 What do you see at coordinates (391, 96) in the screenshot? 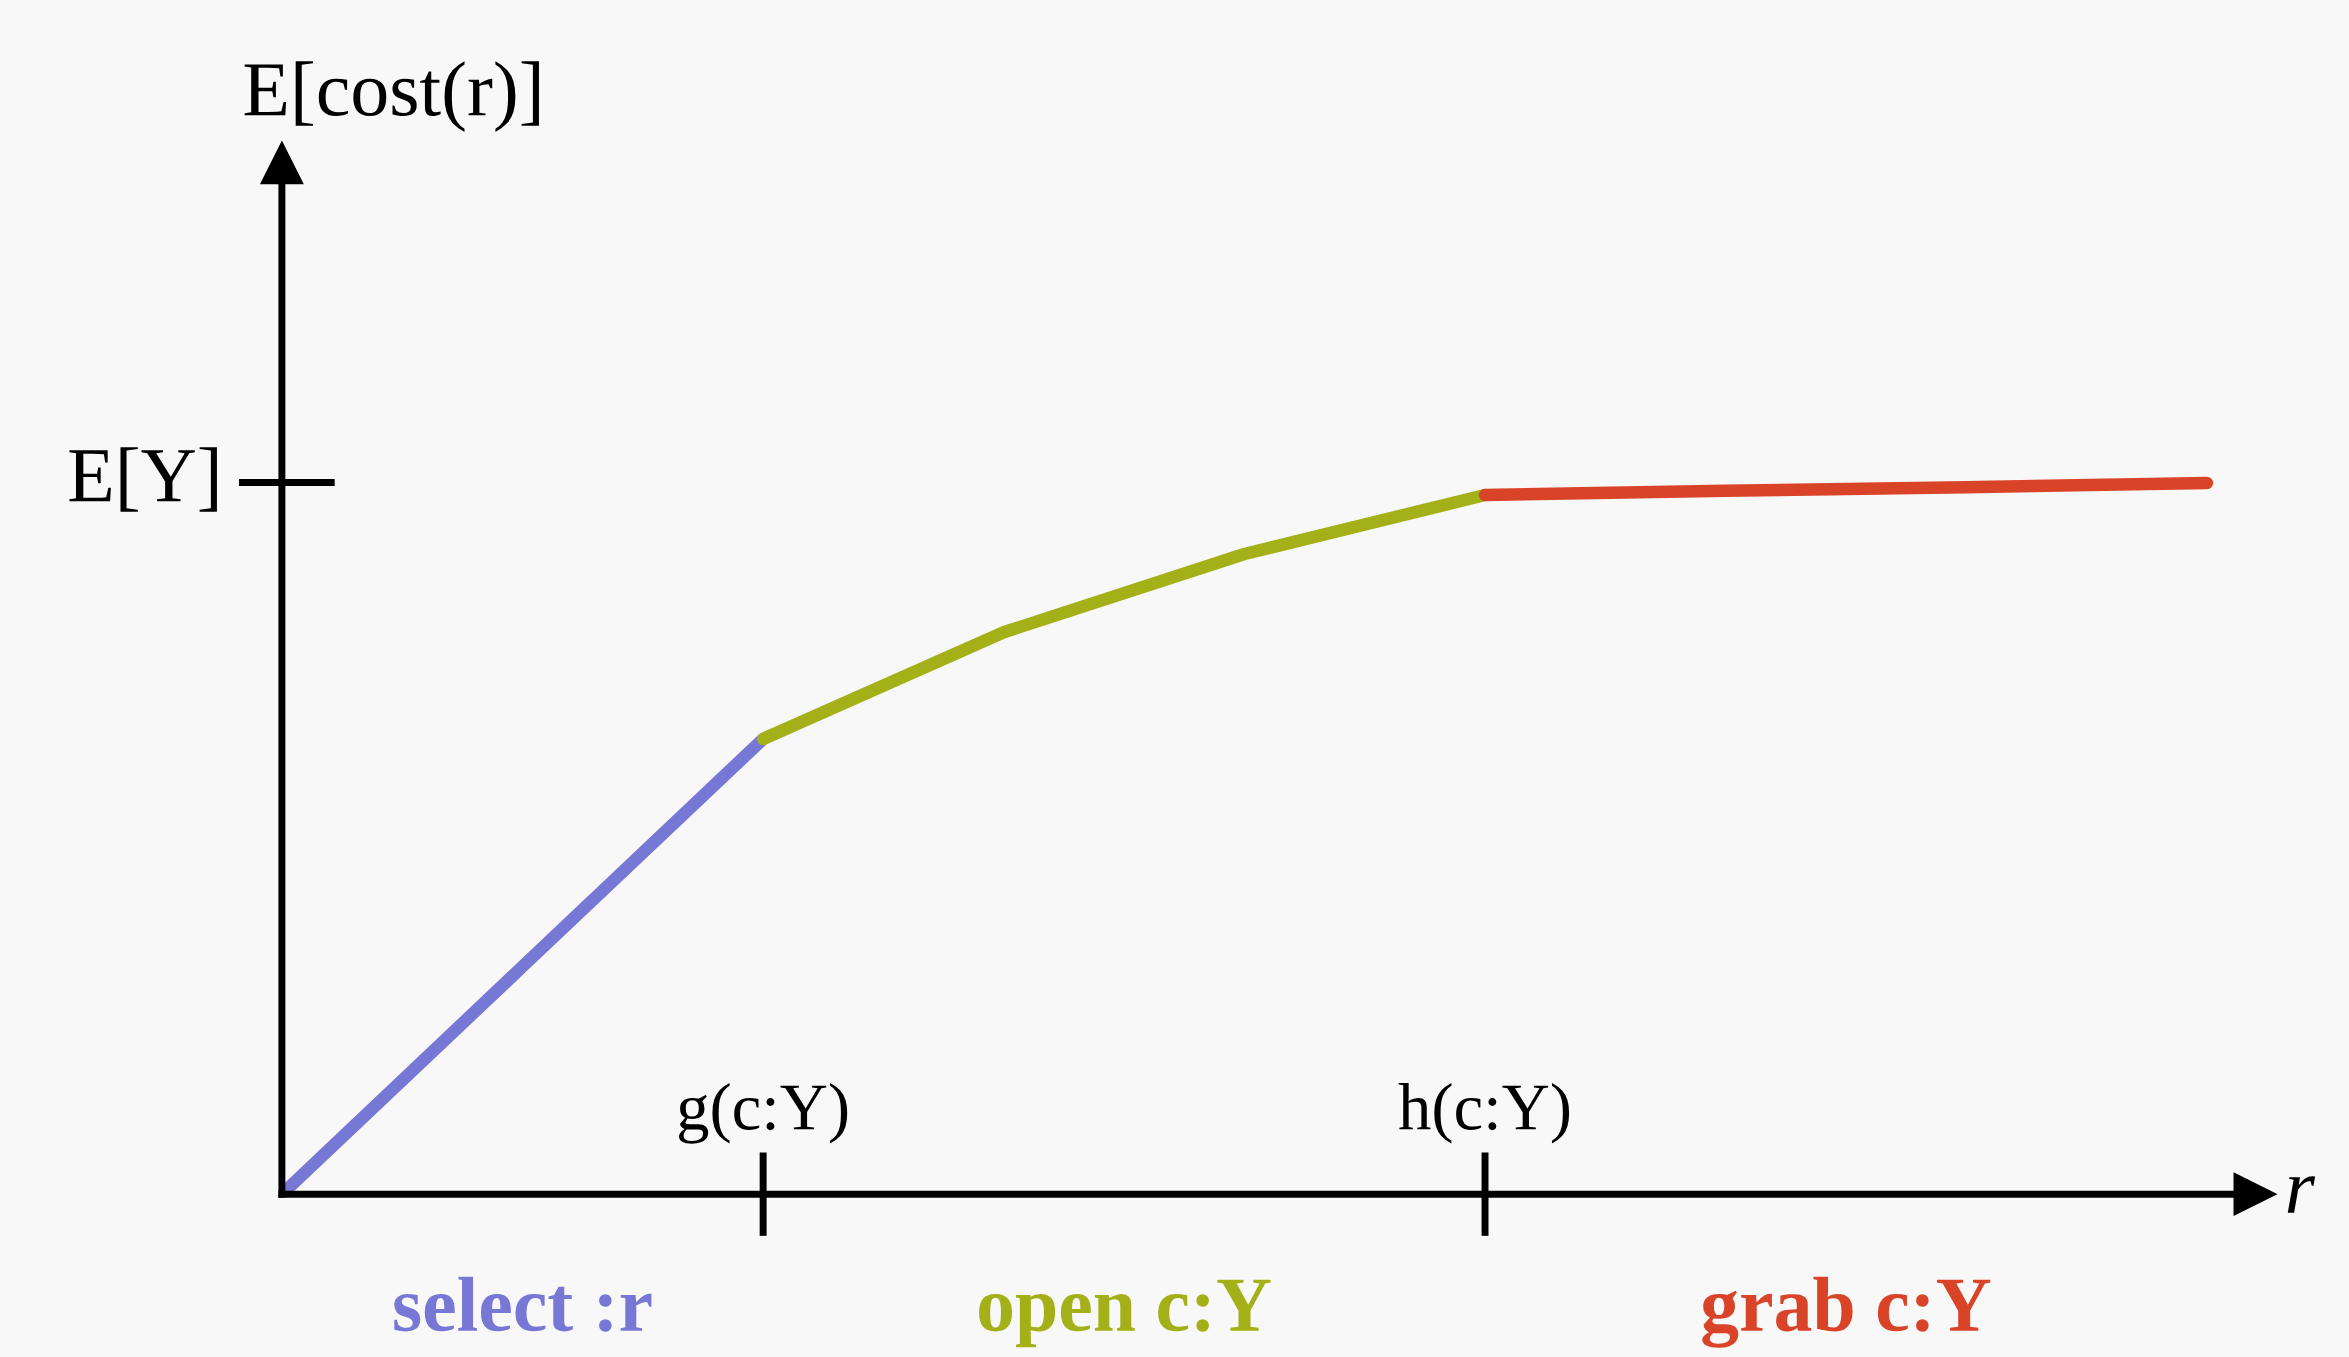
I see `y-axis-title: E[cost(r)]` at bounding box center [391, 96].